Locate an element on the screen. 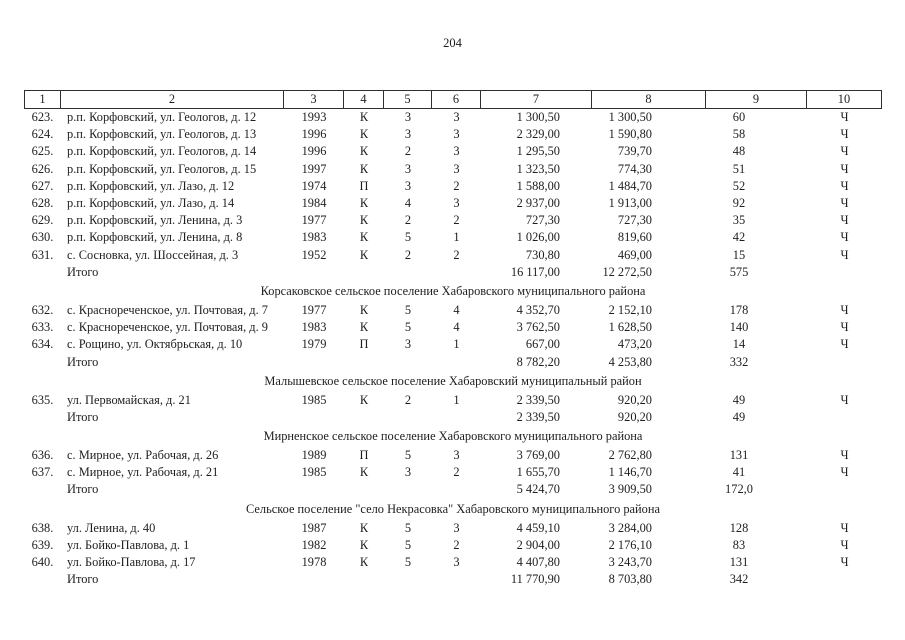  cell-col8: 2 152,10 is located at coordinates (630, 309).